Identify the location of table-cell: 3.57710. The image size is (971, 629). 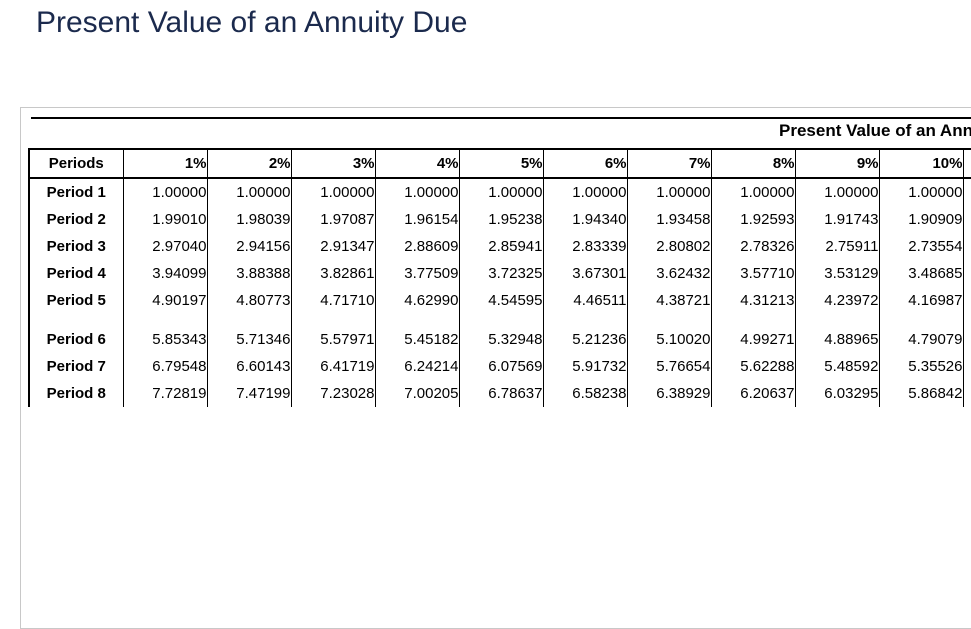
(753, 273).